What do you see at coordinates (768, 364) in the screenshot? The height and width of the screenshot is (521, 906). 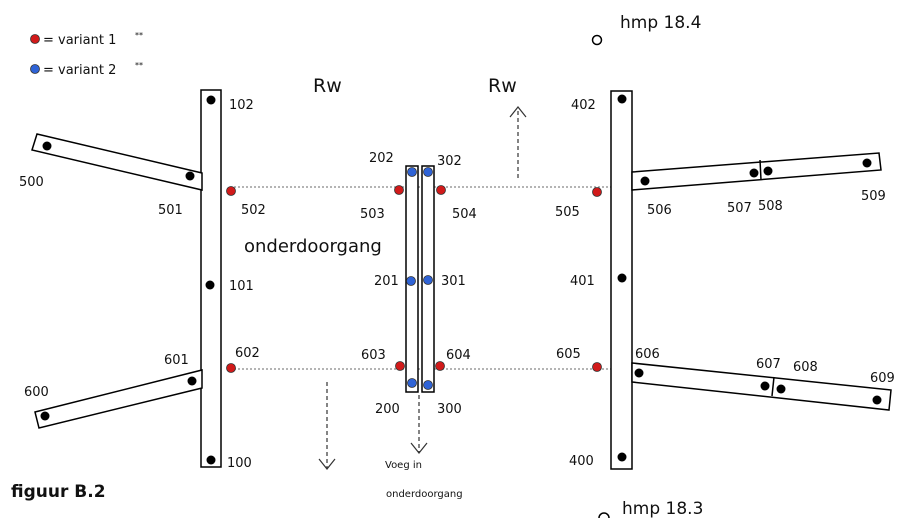 I see `label-607: 607` at bounding box center [768, 364].